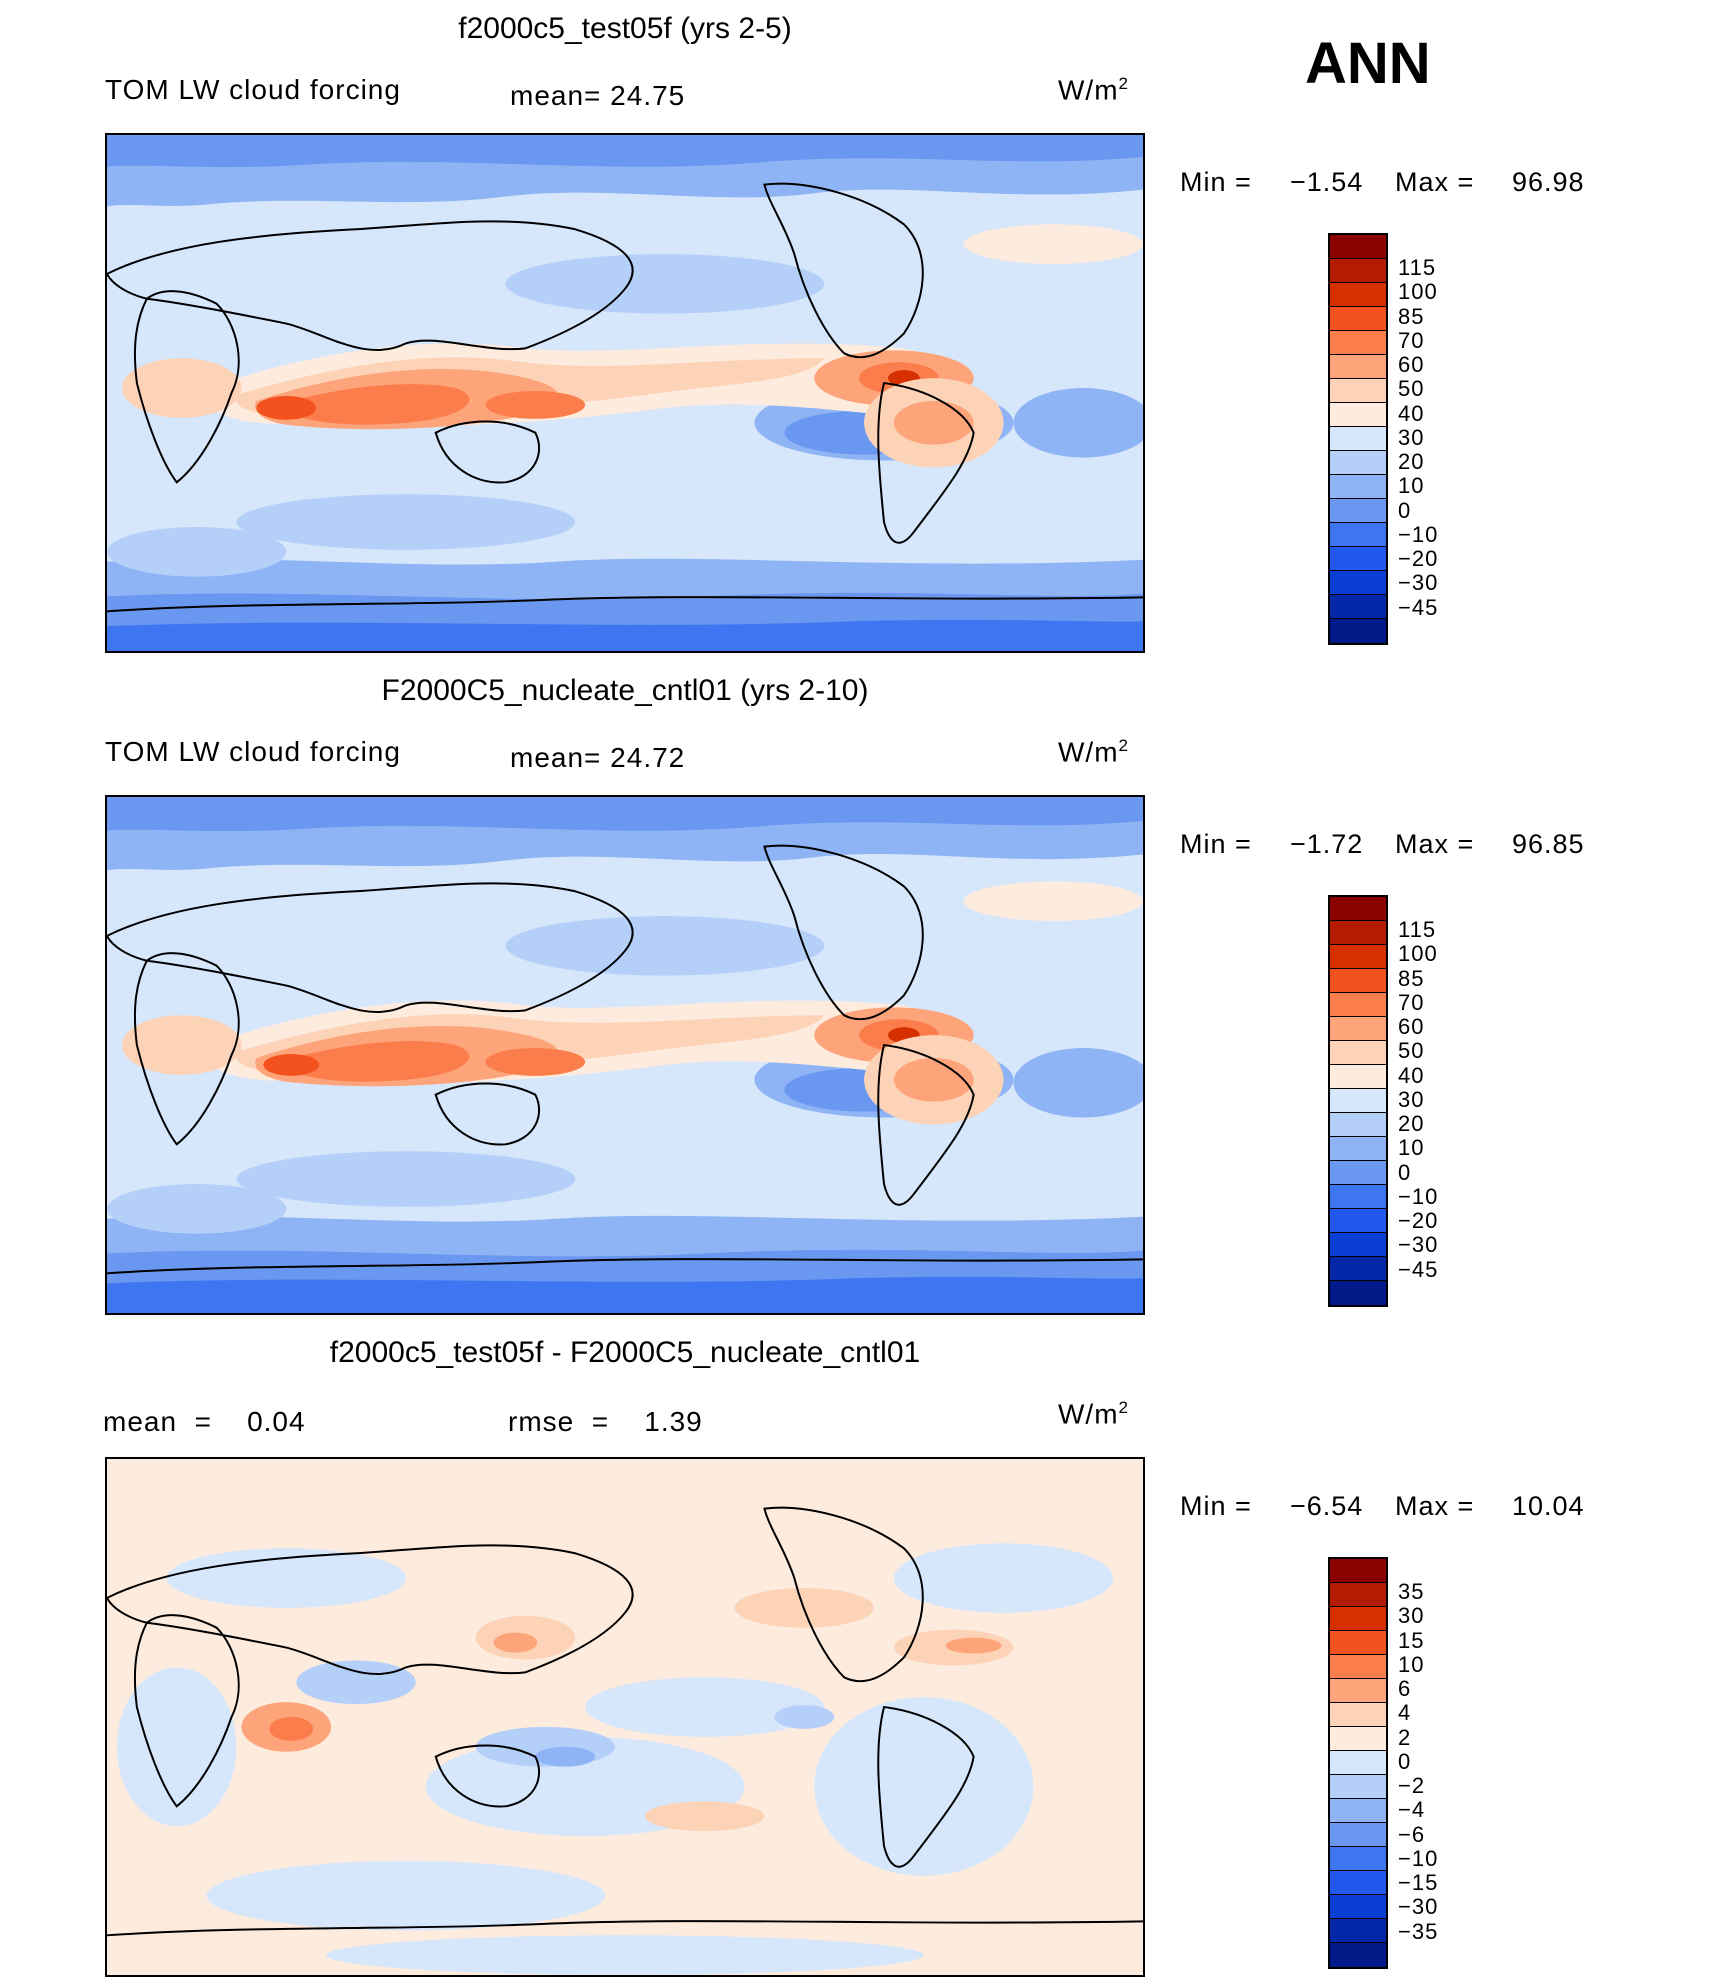 The height and width of the screenshot is (1985, 1710). I want to click on panel-1-min-value: −1.54, so click(1327, 182).